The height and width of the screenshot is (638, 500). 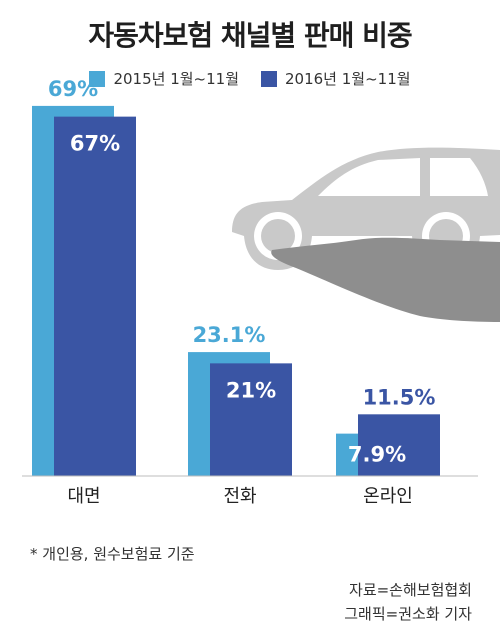 I want to click on category-labels-group: 대면 전화 온라인, so click(x=239, y=496).